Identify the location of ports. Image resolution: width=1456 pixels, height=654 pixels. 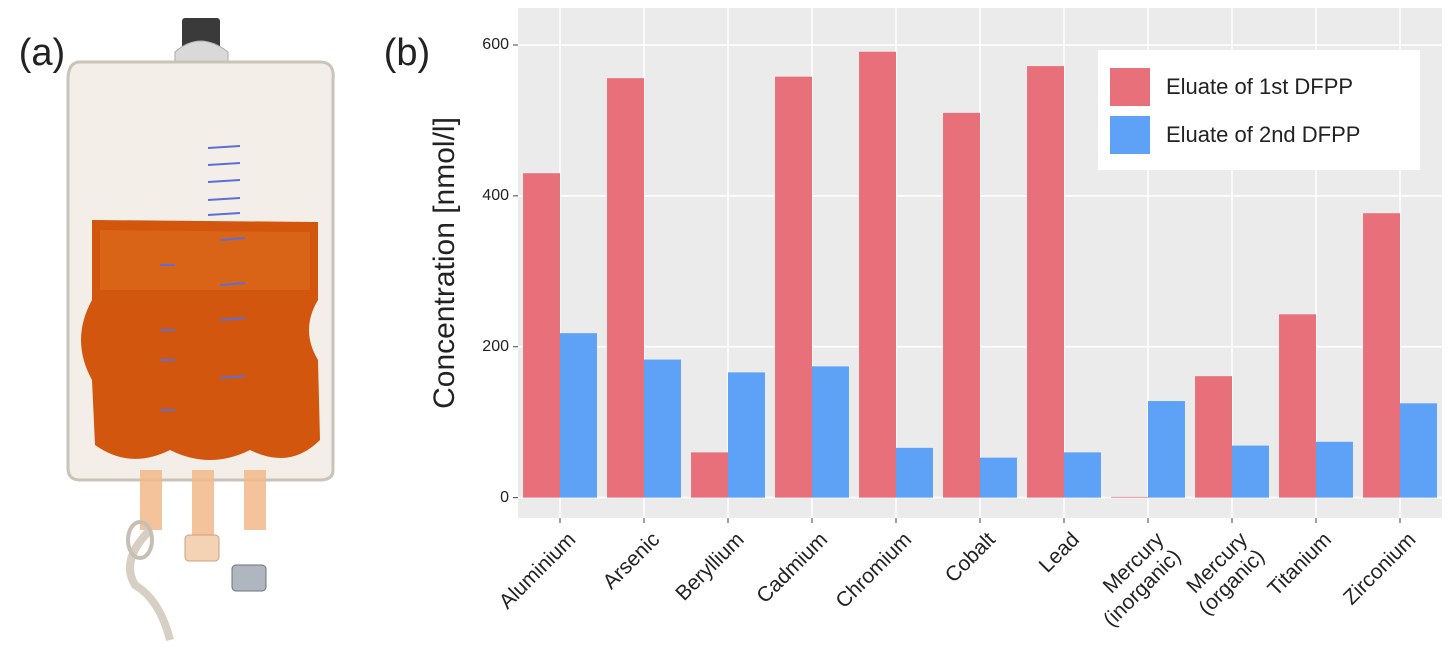
(196, 556).